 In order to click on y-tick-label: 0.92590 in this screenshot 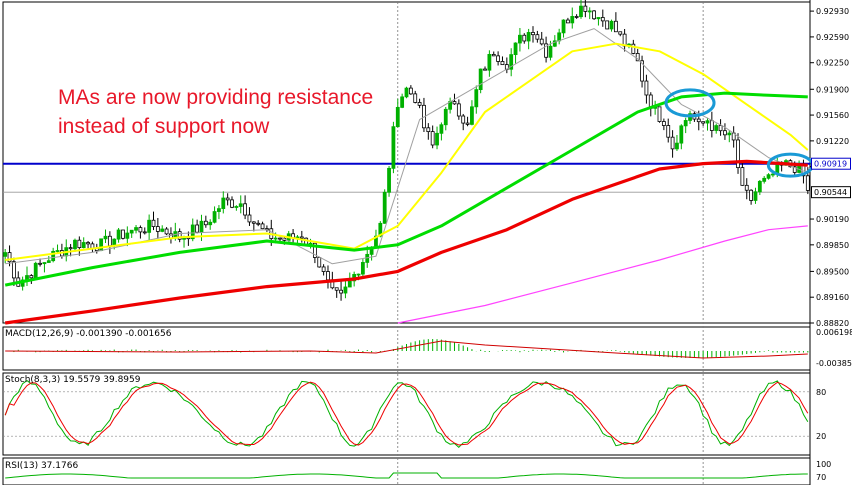, I will do `click(832, 37)`.